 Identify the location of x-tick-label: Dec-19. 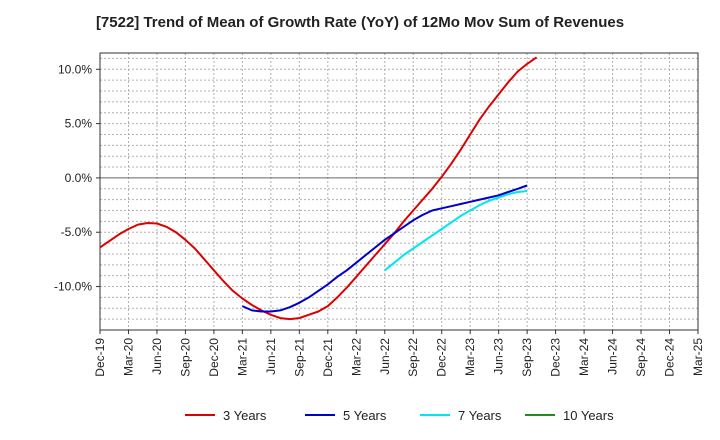
(100, 357).